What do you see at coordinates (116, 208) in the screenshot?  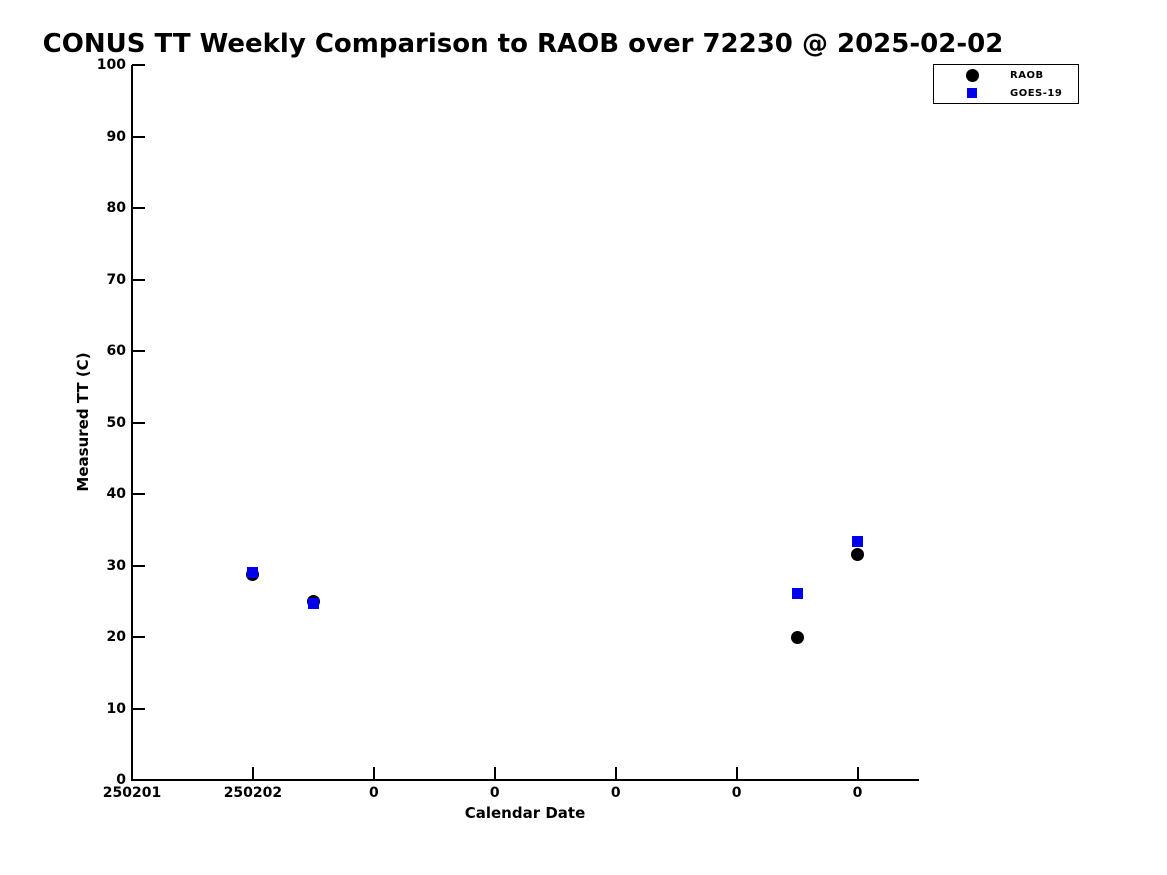 I see `y-tick-label: 80` at bounding box center [116, 208].